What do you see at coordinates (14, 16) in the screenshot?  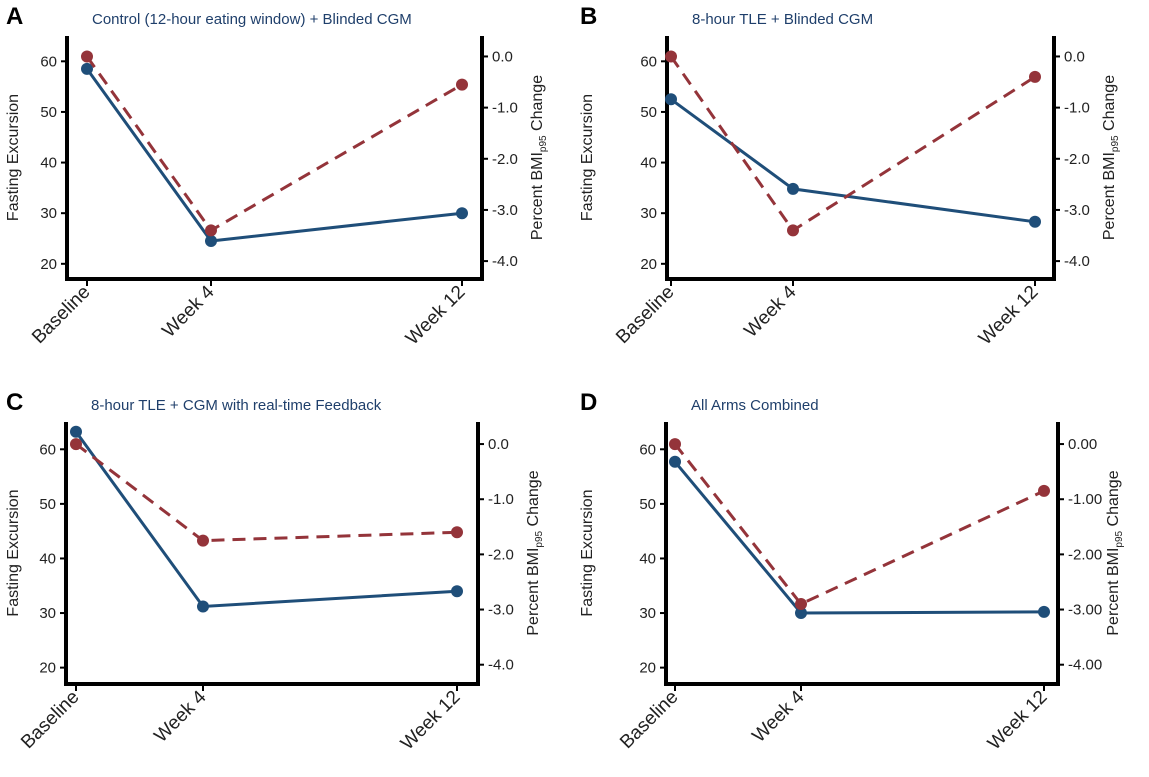 I see `panel-letter: A` at bounding box center [14, 16].